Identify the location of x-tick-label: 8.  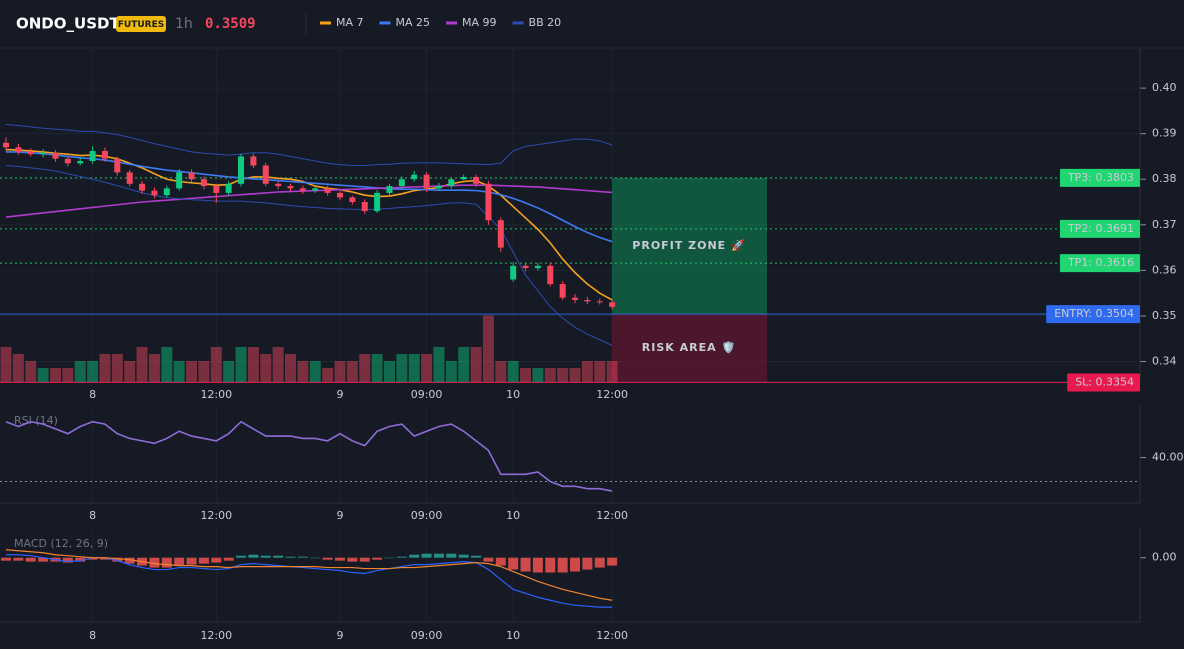
(92, 635).